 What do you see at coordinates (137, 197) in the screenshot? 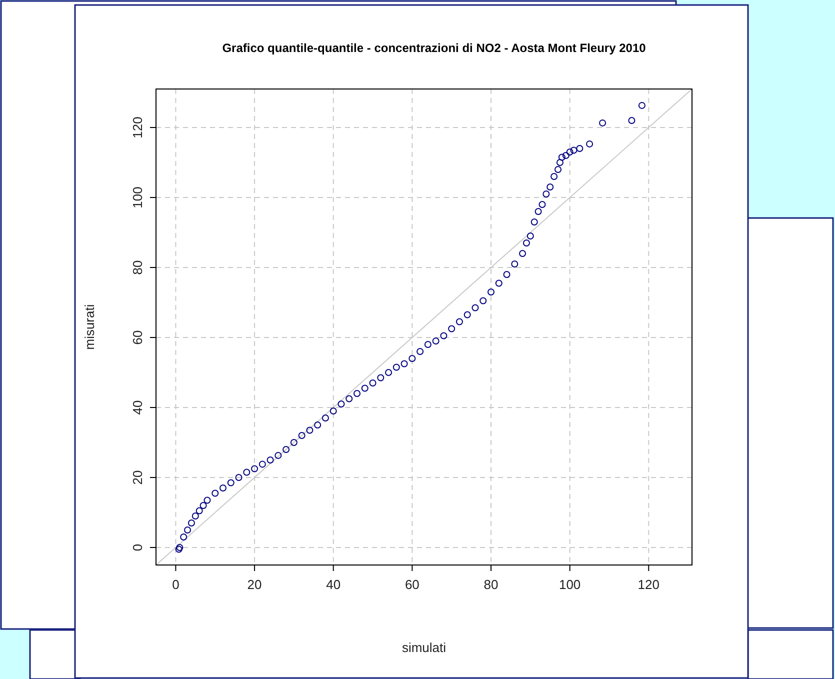
I see `y-tick-label: 100` at bounding box center [137, 197].